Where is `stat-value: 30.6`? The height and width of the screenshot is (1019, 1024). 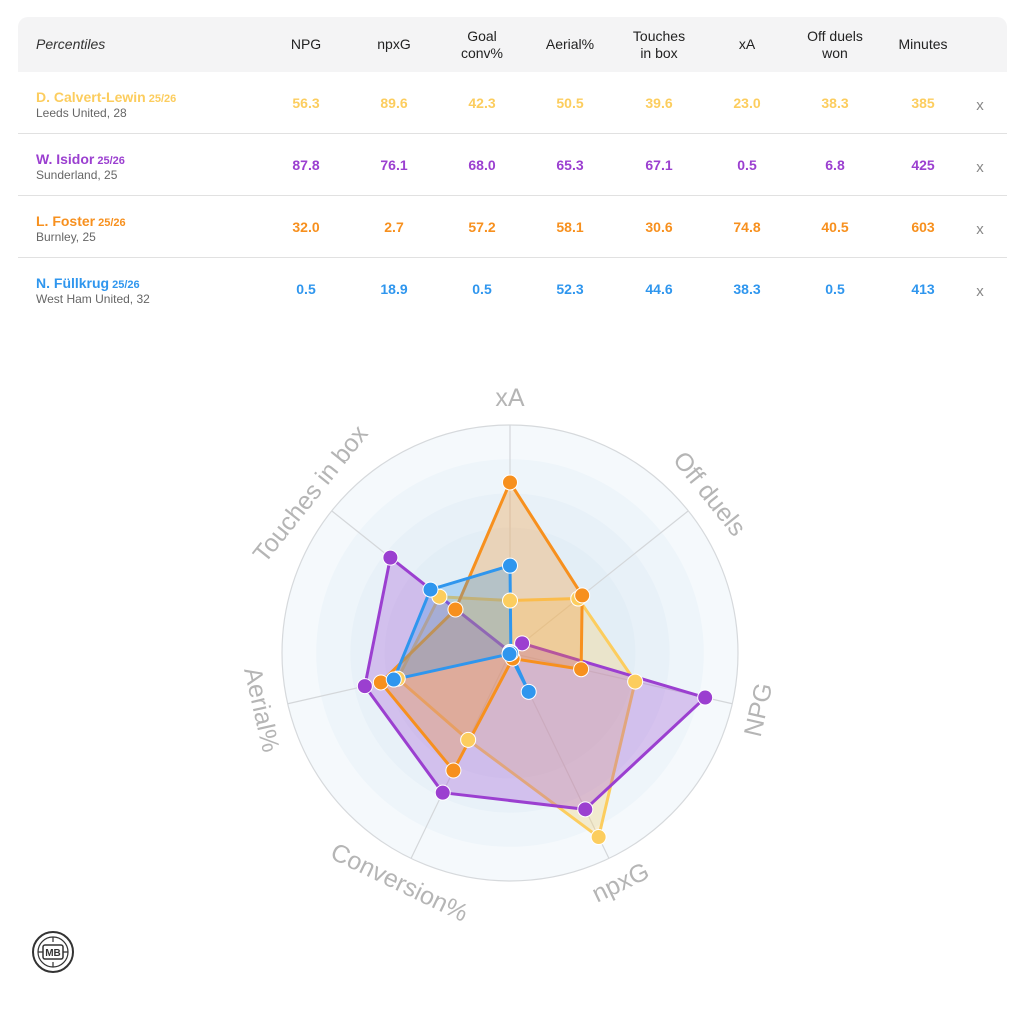
stat-value: 30.6 is located at coordinates (659, 226).